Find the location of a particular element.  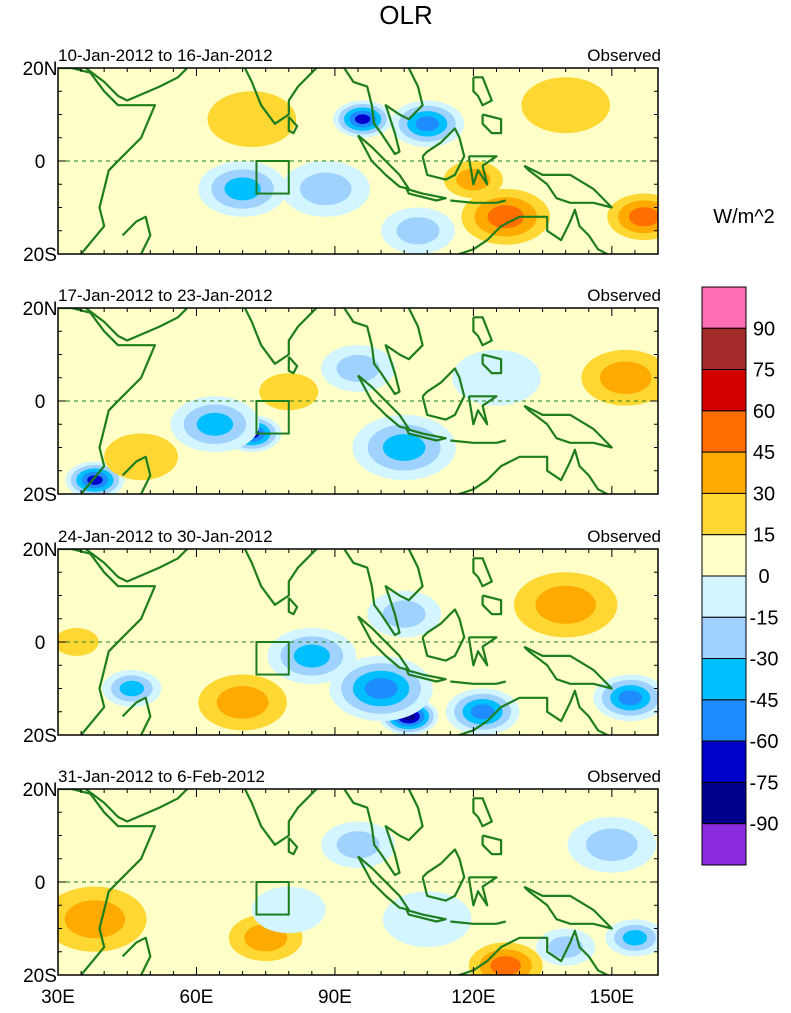

colorbar-label: -90 is located at coordinates (764, 825).